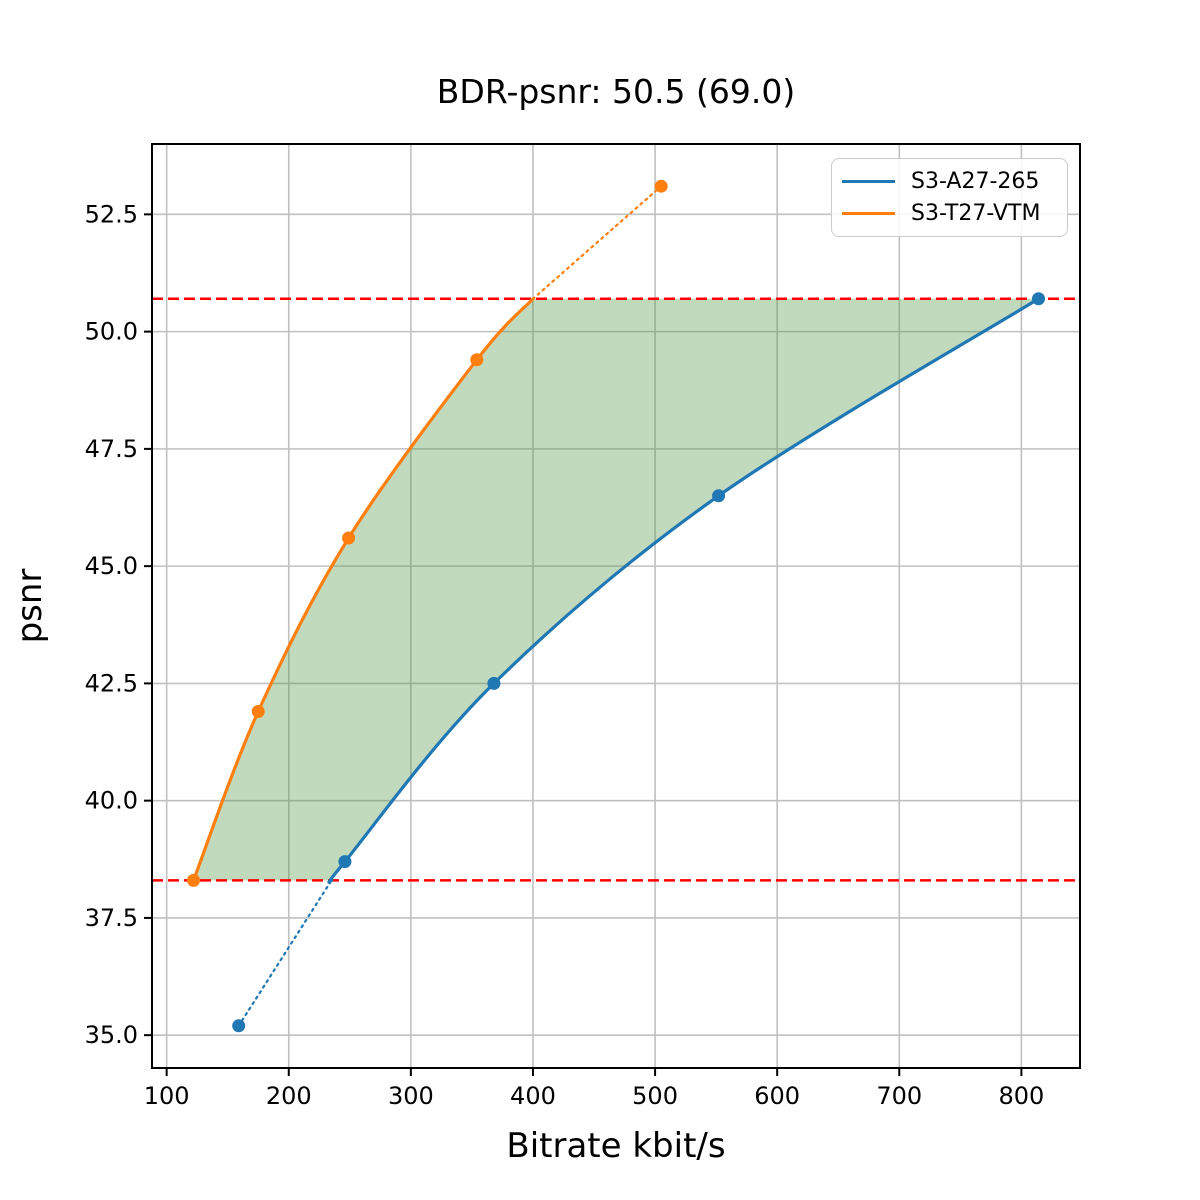  What do you see at coordinates (1021, 1096) in the screenshot?
I see `x-tick-label: 800` at bounding box center [1021, 1096].